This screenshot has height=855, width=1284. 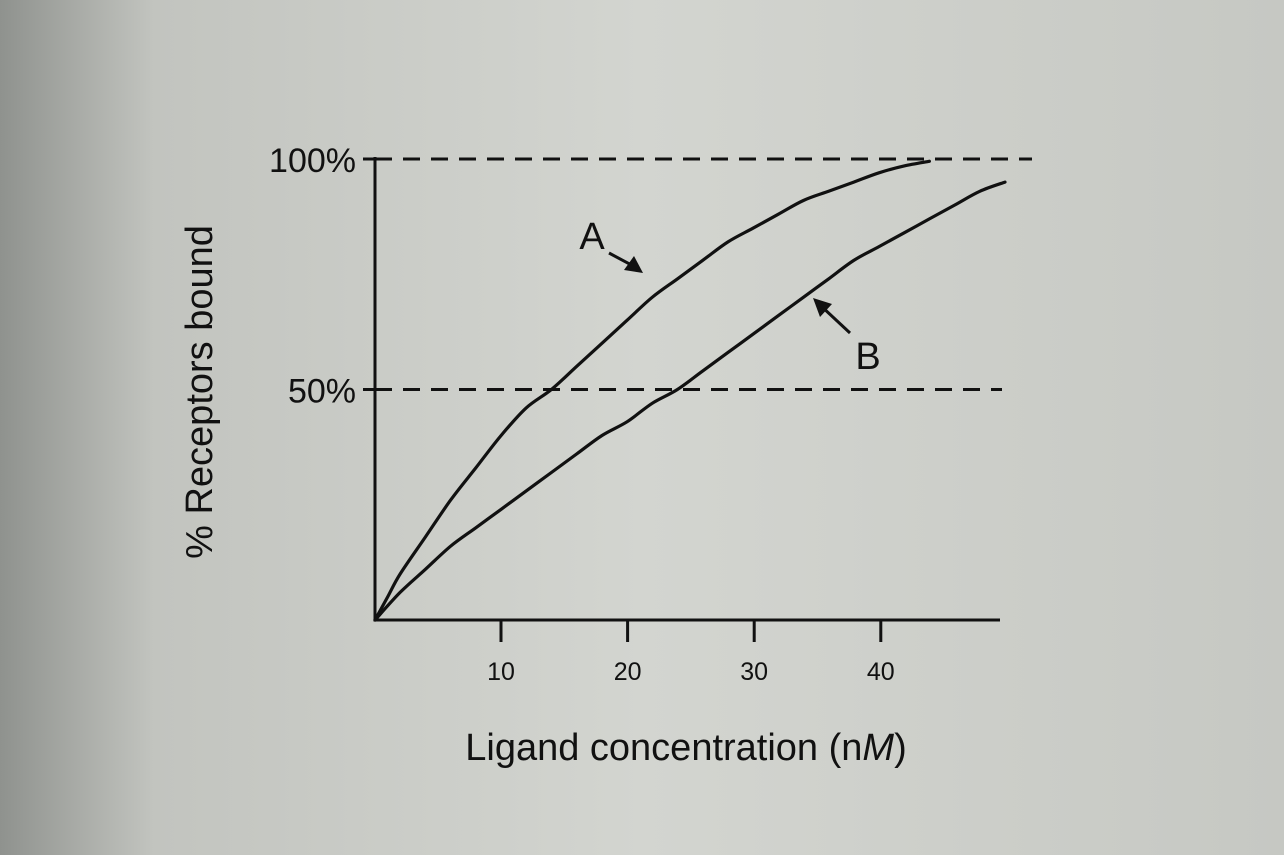 What do you see at coordinates (703, 274) in the screenshot?
I see `reference-lines` at bounding box center [703, 274].